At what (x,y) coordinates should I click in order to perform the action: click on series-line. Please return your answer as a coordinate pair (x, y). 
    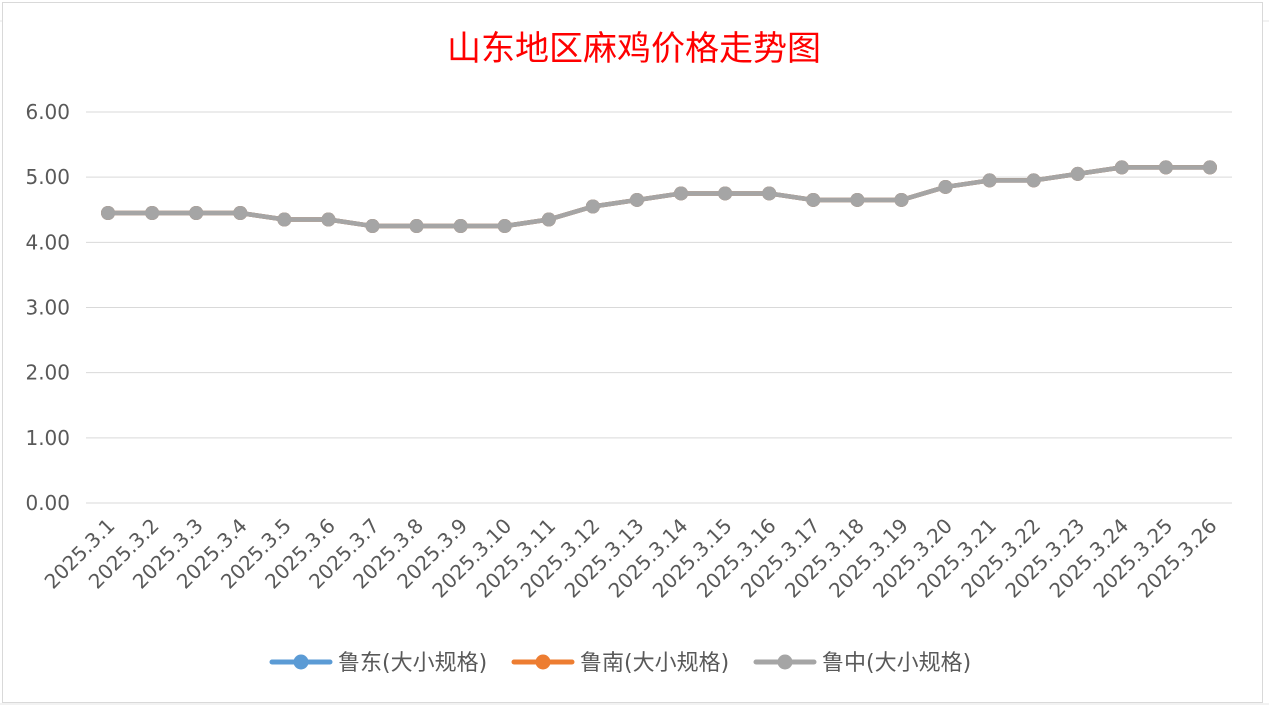
    Looking at the image, I should click on (659, 197).